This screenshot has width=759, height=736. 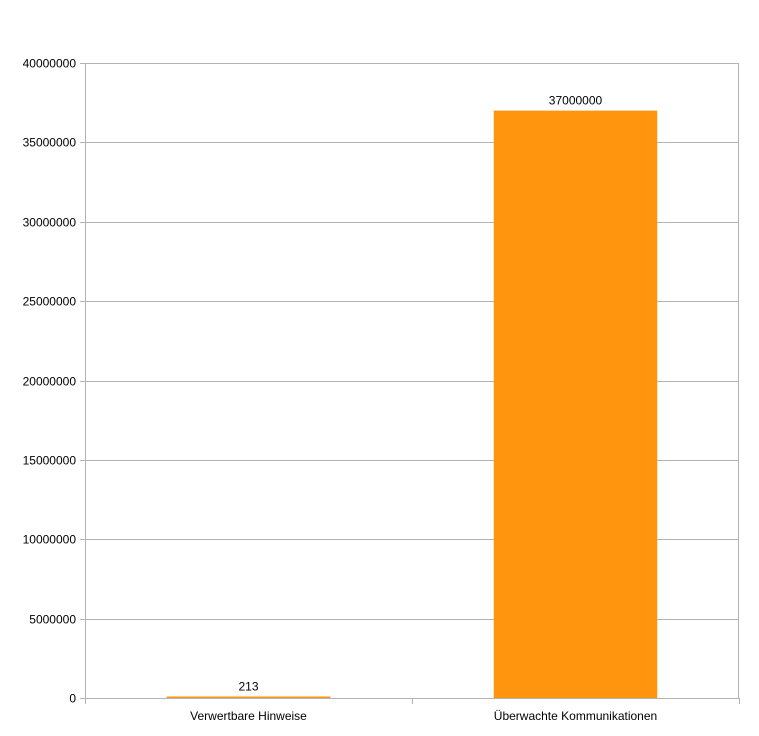 What do you see at coordinates (50, 64) in the screenshot?
I see `y-tick-label: 40000000` at bounding box center [50, 64].